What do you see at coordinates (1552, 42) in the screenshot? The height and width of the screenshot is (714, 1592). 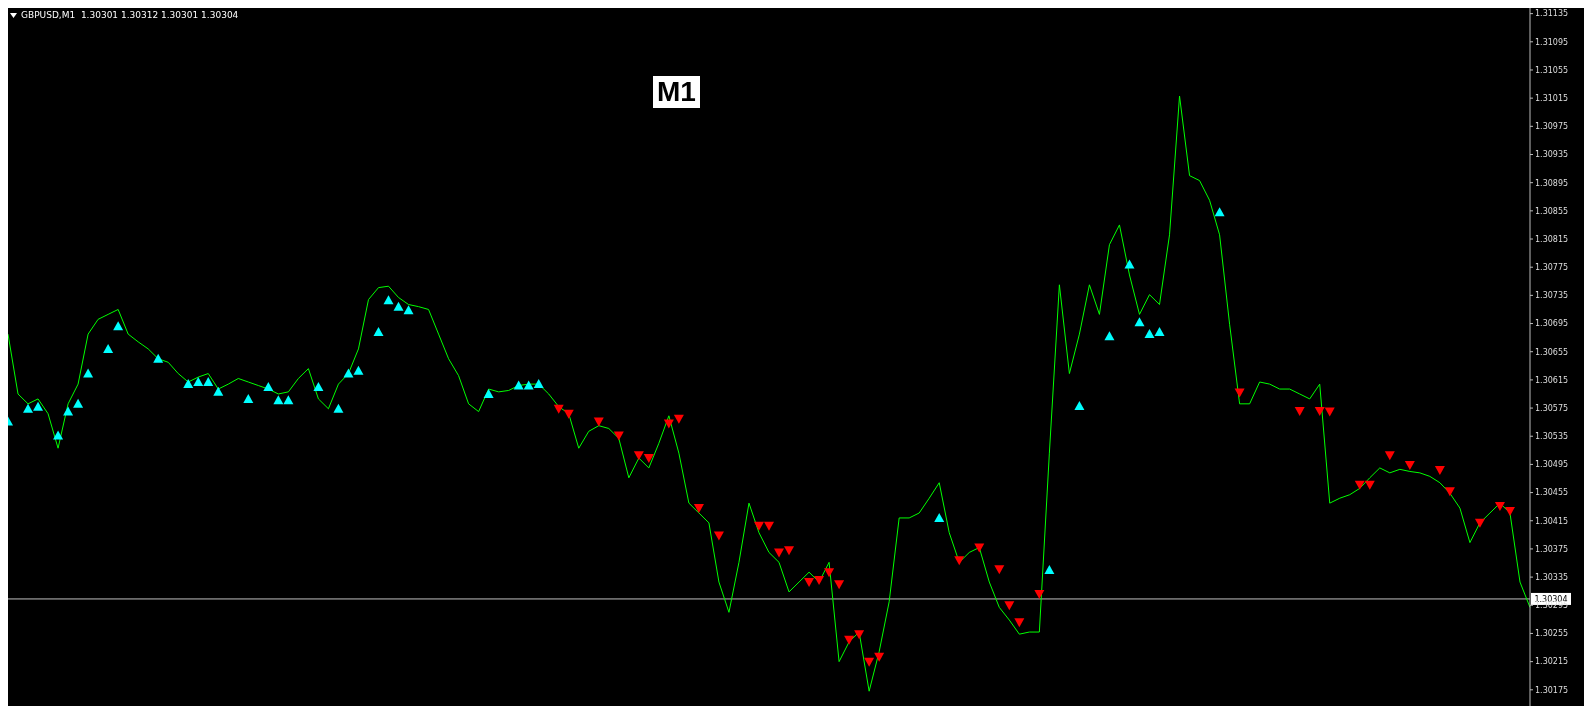 I see `y-tick-label: 1.31095` at bounding box center [1552, 42].